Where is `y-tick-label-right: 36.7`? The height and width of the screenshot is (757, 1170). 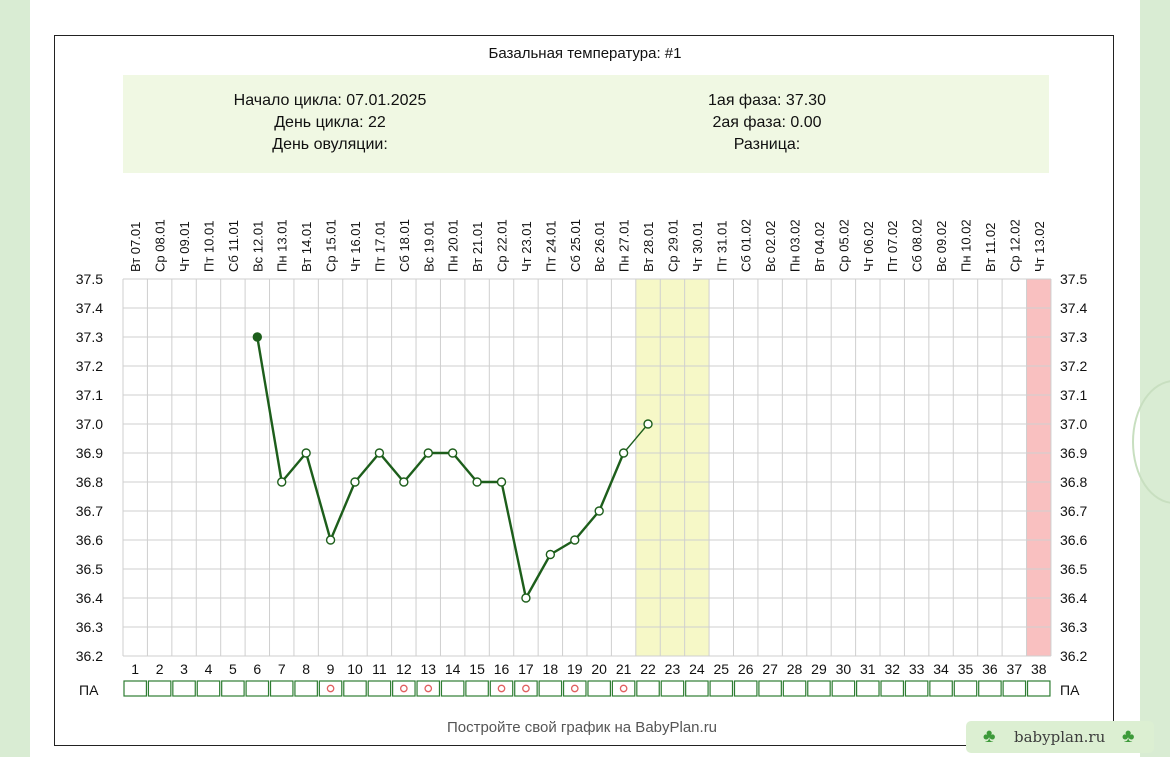 y-tick-label-right: 36.7 is located at coordinates (1073, 511).